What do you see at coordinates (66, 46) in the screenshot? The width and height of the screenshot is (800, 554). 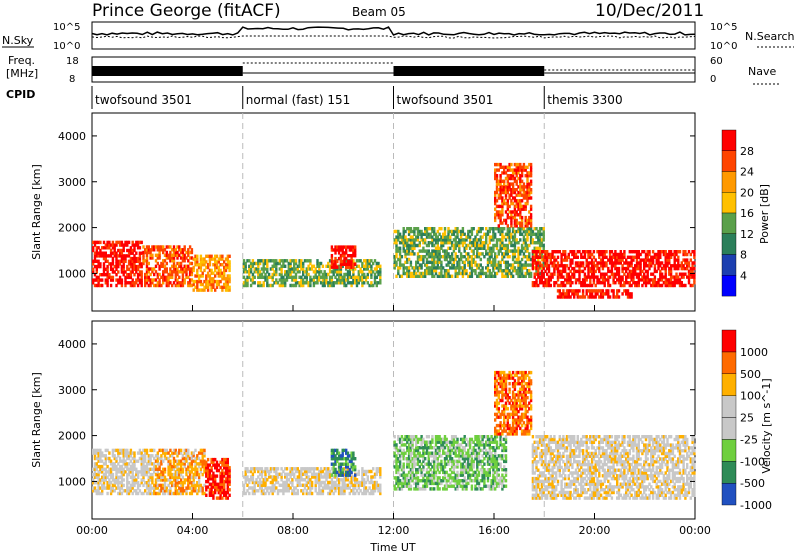 I see `nsky-tick-min: 10^0` at bounding box center [66, 46].